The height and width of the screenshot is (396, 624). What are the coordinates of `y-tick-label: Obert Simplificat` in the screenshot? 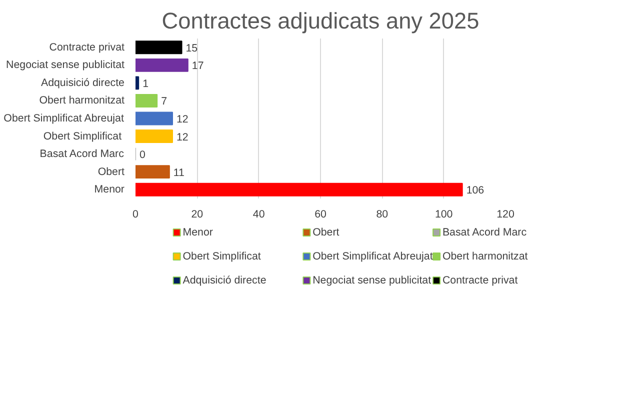 It's located at (82, 136).